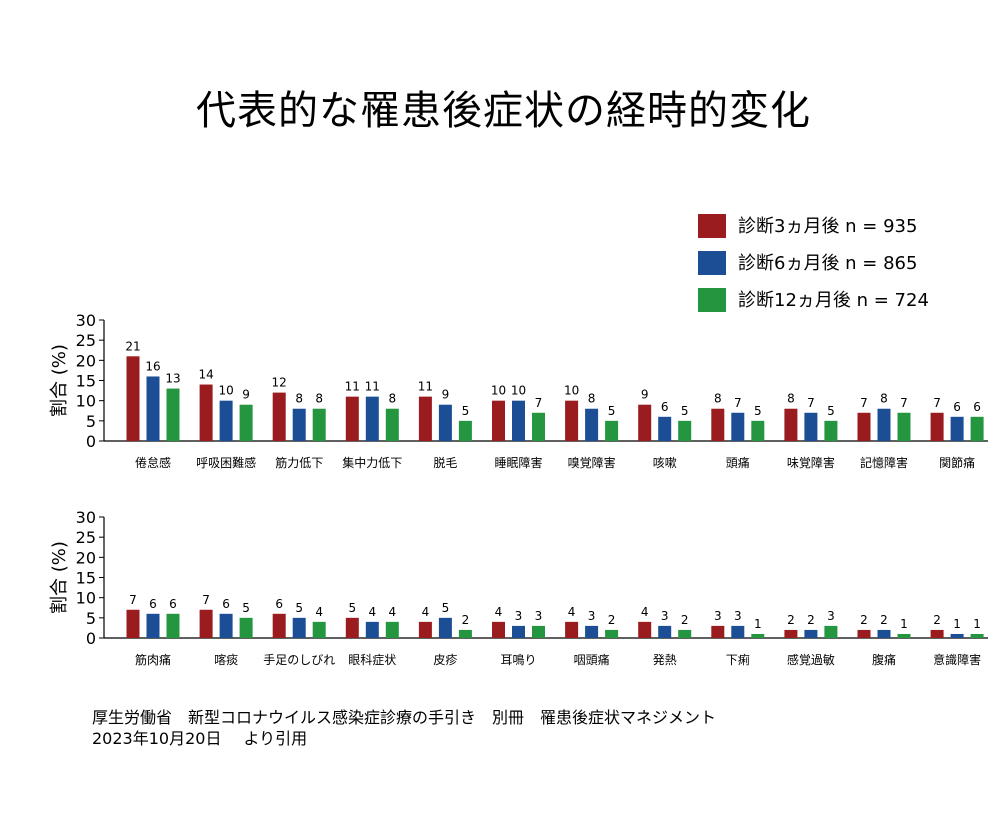 Image resolution: width=1007 pixels, height=813 pixels. Describe the element at coordinates (152, 366) in the screenshot. I see `data-label: 16` at that location.